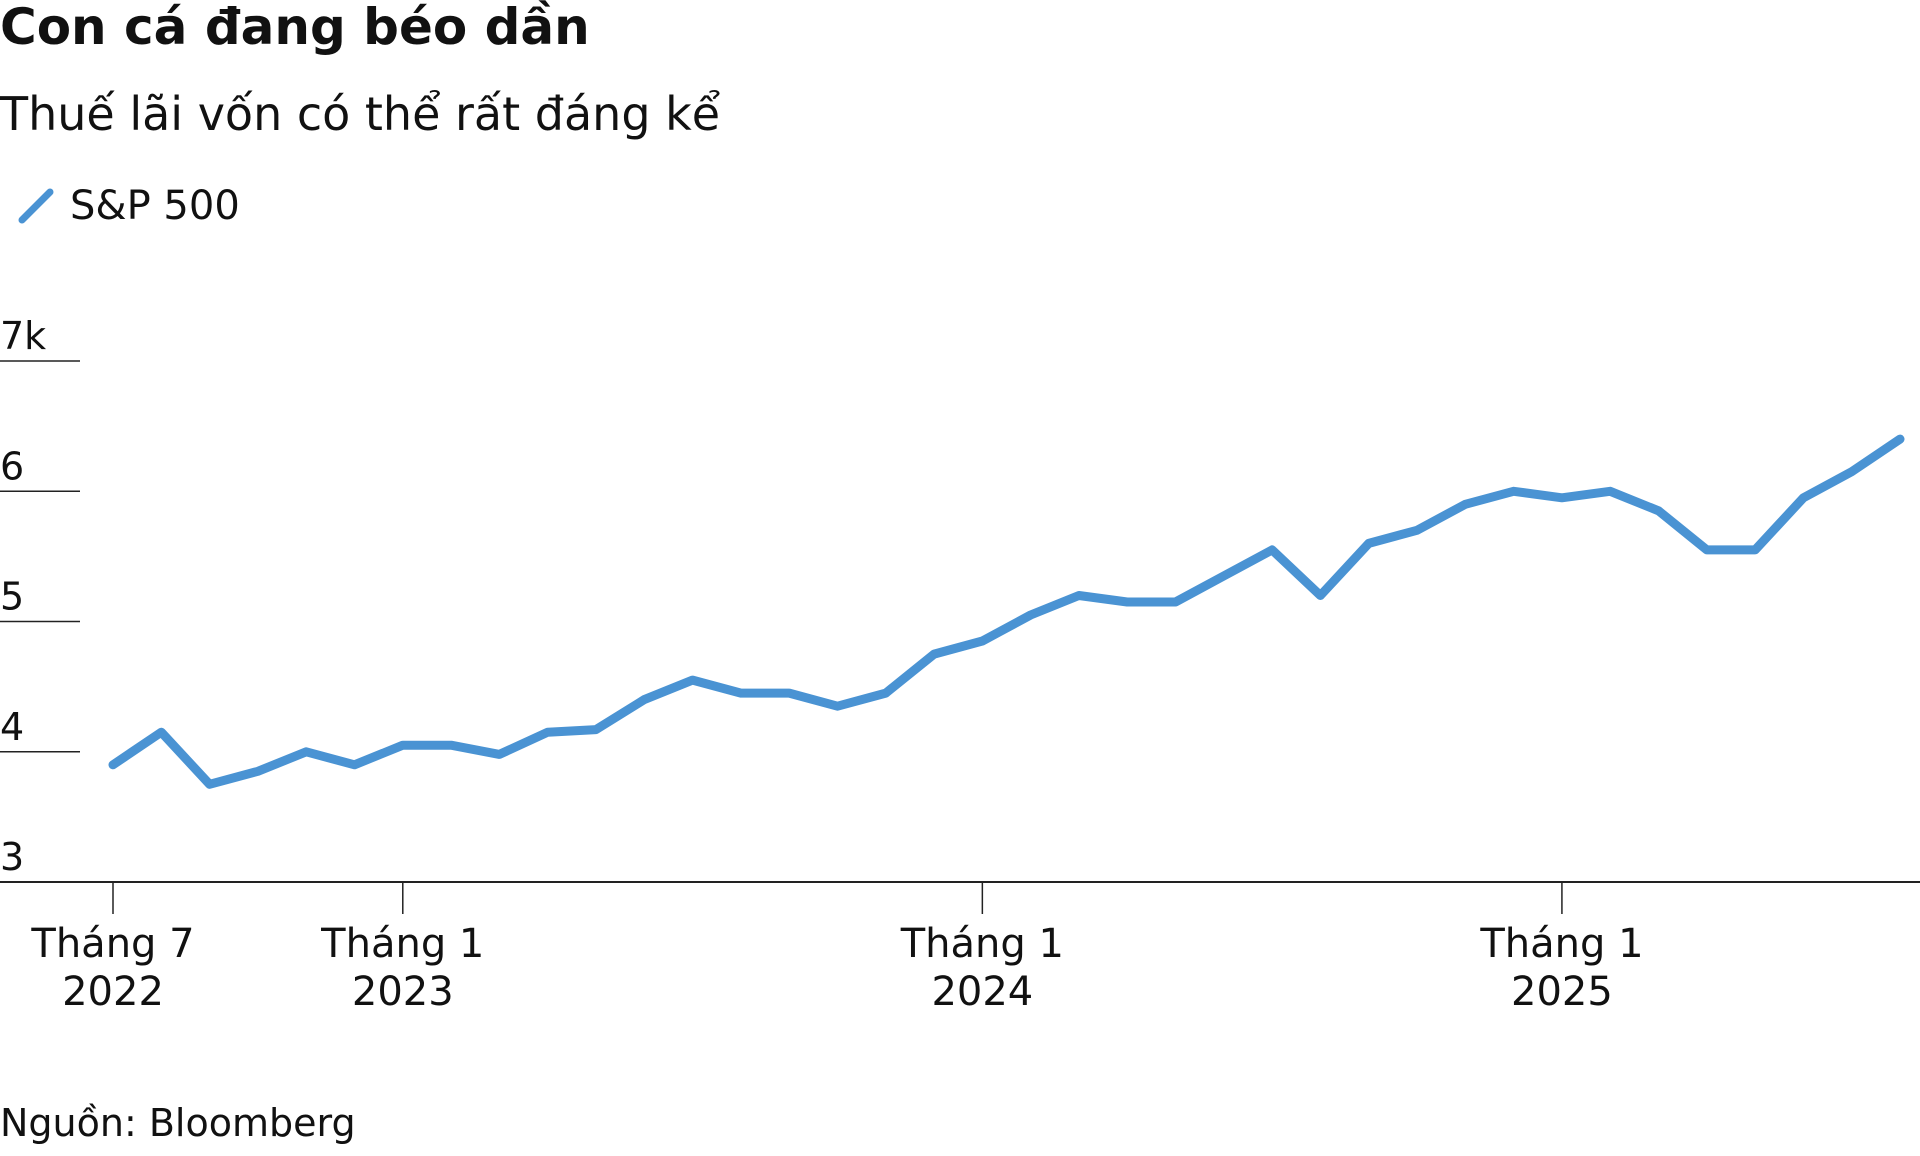  I want to click on chart-subtitle: Thuế lãi vốn có thể rất đáng kể, so click(360, 114).